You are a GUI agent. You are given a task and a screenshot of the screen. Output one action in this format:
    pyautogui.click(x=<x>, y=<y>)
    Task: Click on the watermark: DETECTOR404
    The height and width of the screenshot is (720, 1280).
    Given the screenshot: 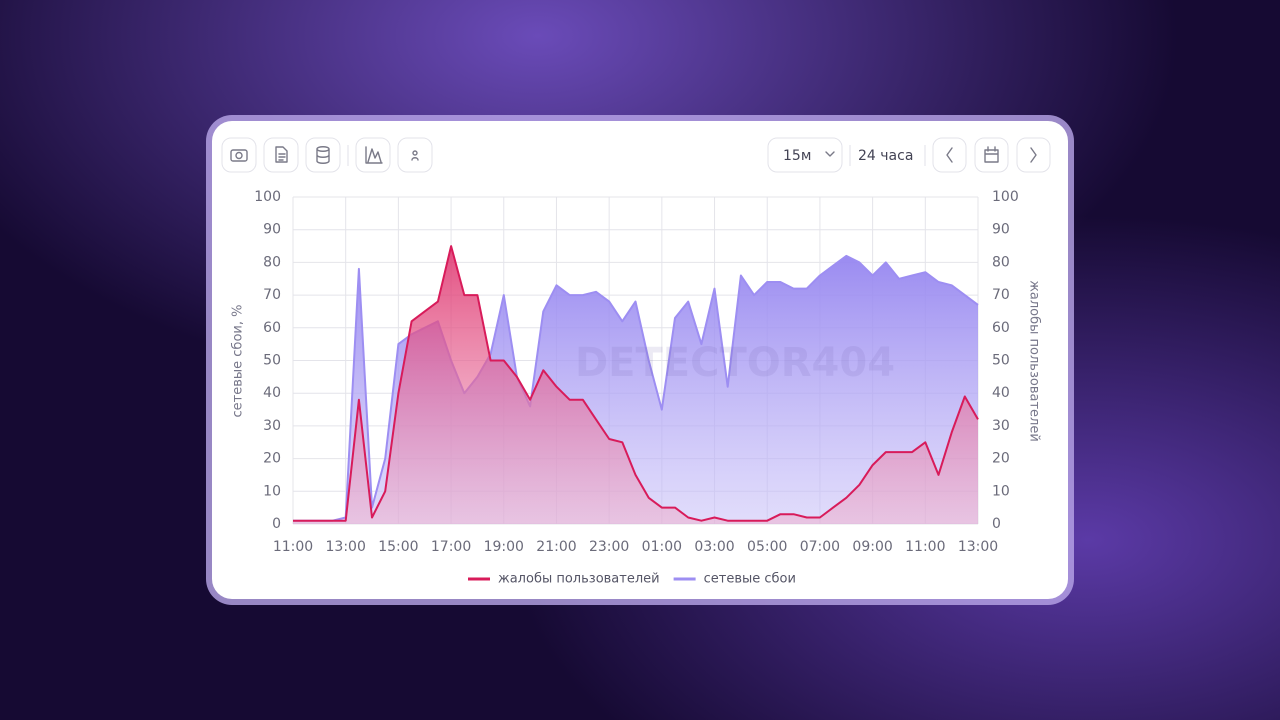 What is the action you would take?
    pyautogui.click(x=735, y=363)
    